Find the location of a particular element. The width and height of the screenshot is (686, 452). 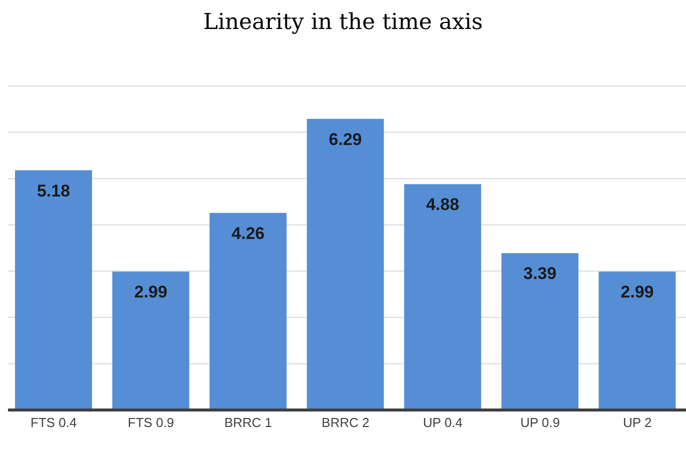

x-tick-label: FTS 0.9 is located at coordinates (151, 422).